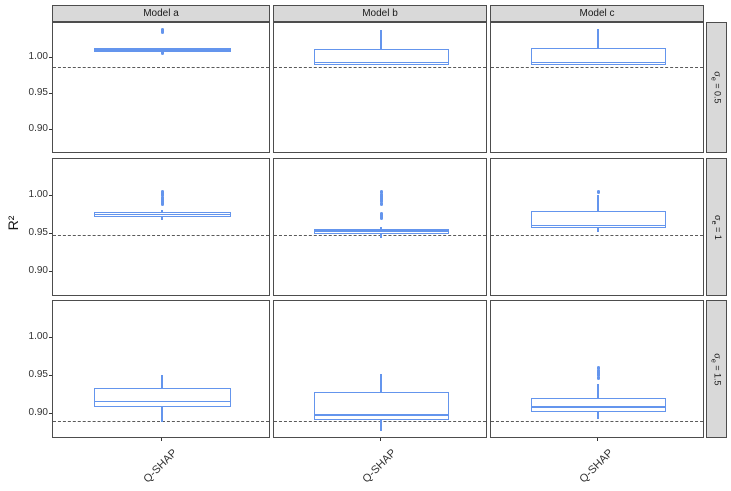 The height and width of the screenshot is (491, 731). What do you see at coordinates (380, 369) in the screenshot?
I see `panel-r2-c1` at bounding box center [380, 369].